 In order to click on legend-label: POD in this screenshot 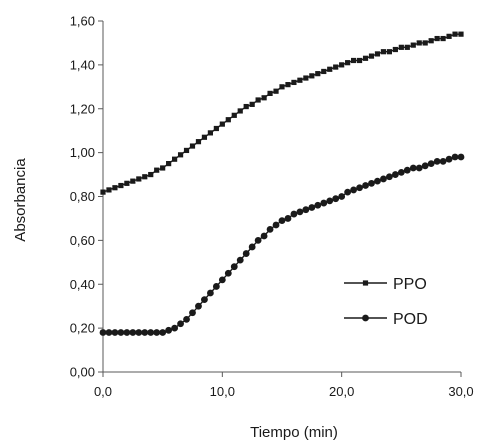, I will do `click(410, 319)`.